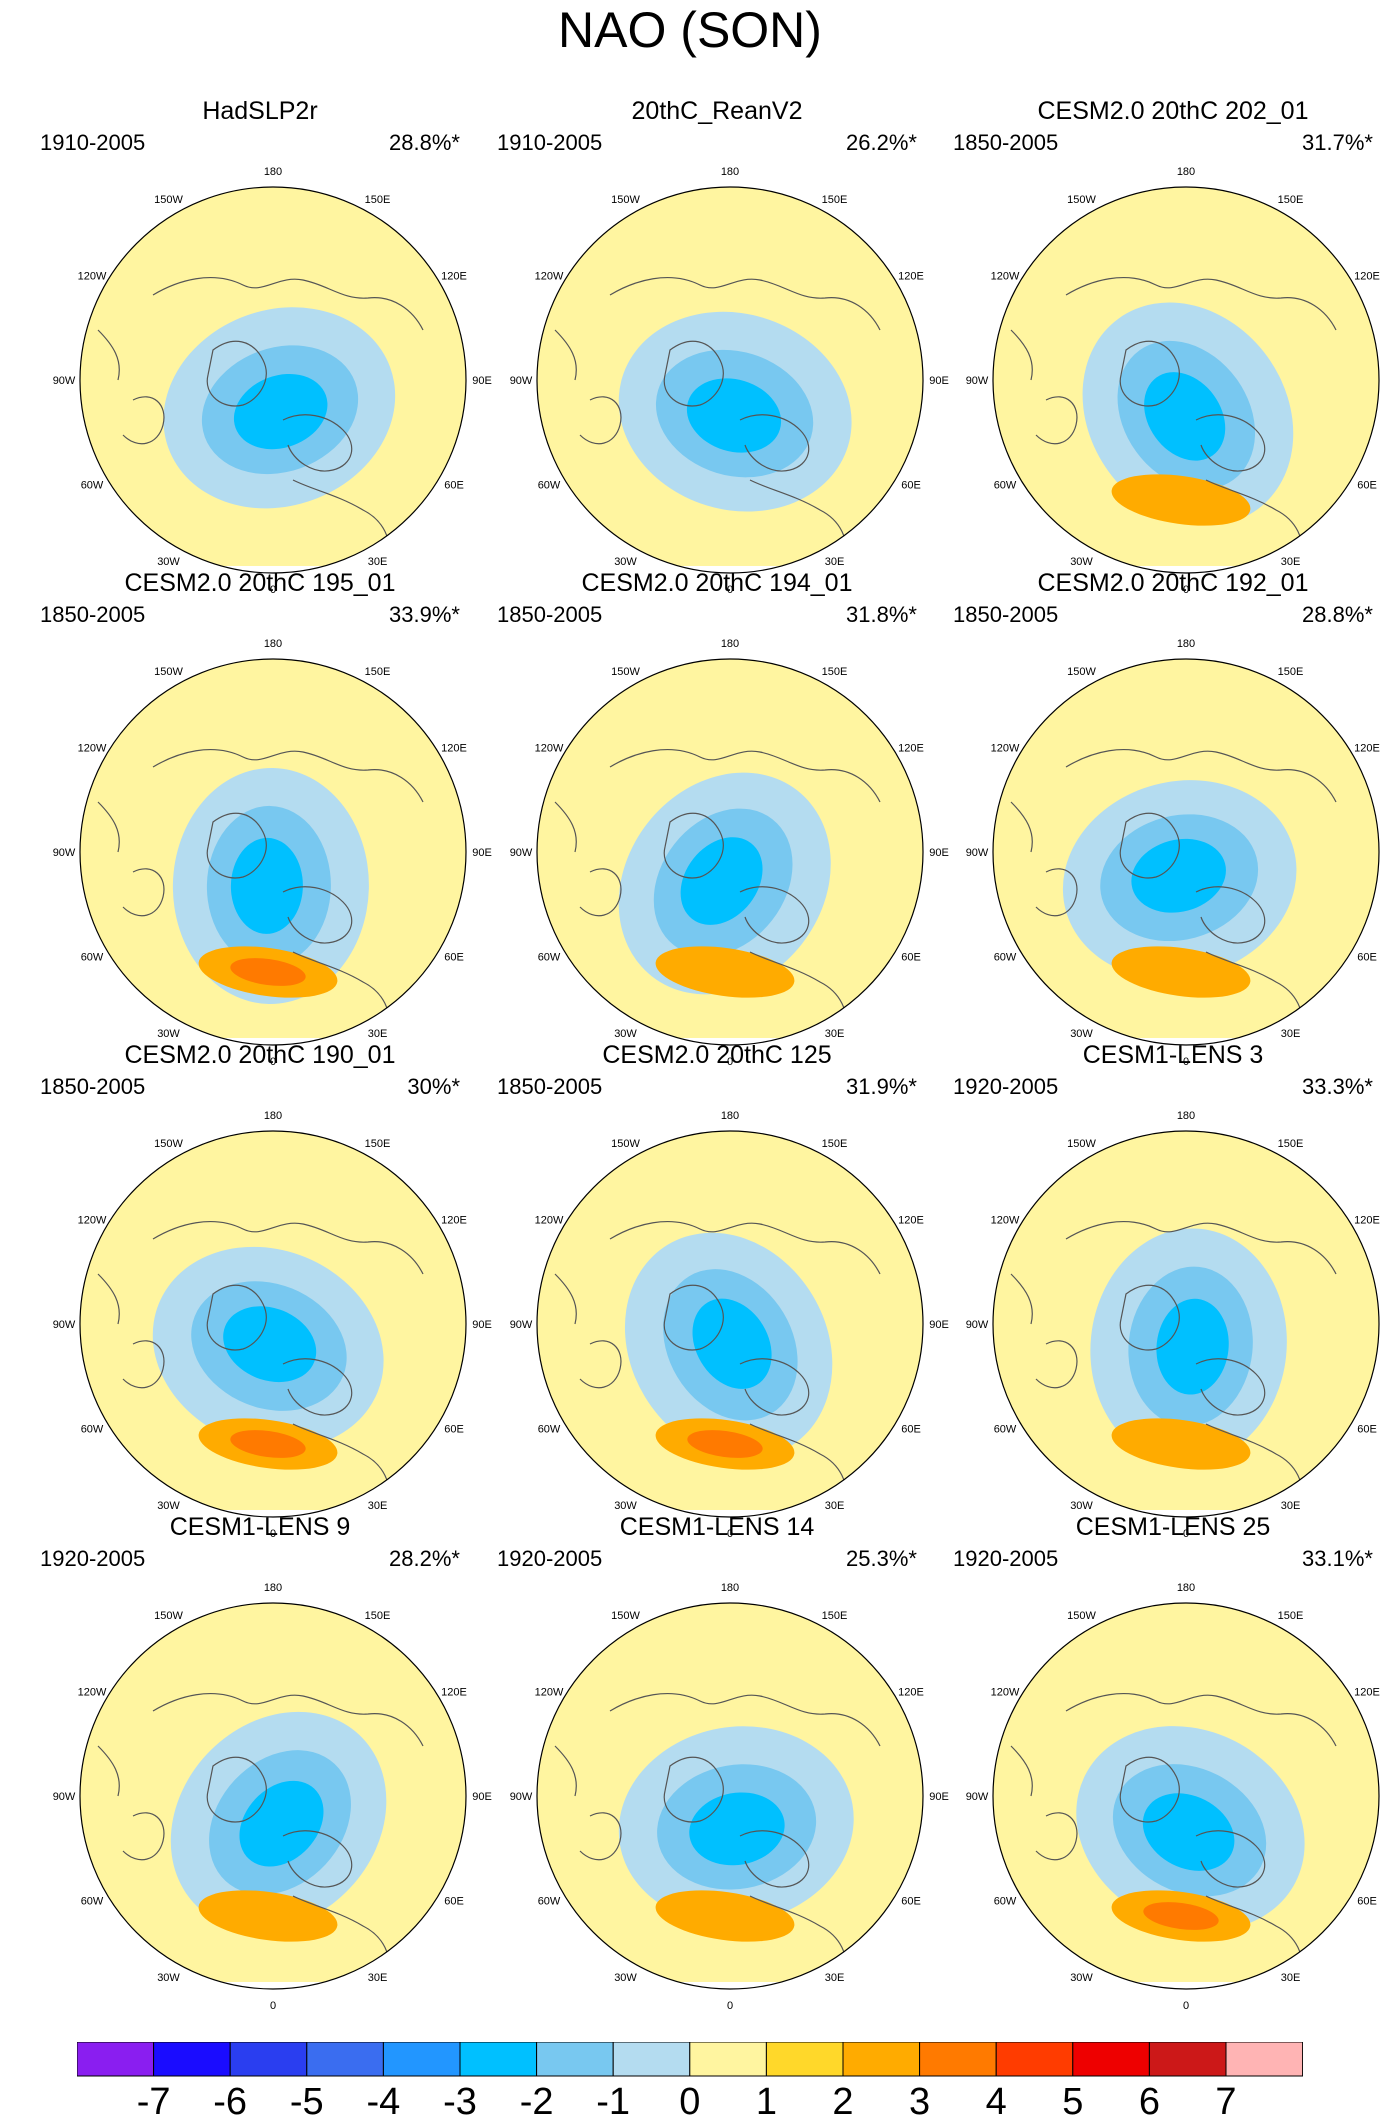  Describe the element at coordinates (424, 614) in the screenshot. I see `panel-explained-variance: 33.9%*` at that location.